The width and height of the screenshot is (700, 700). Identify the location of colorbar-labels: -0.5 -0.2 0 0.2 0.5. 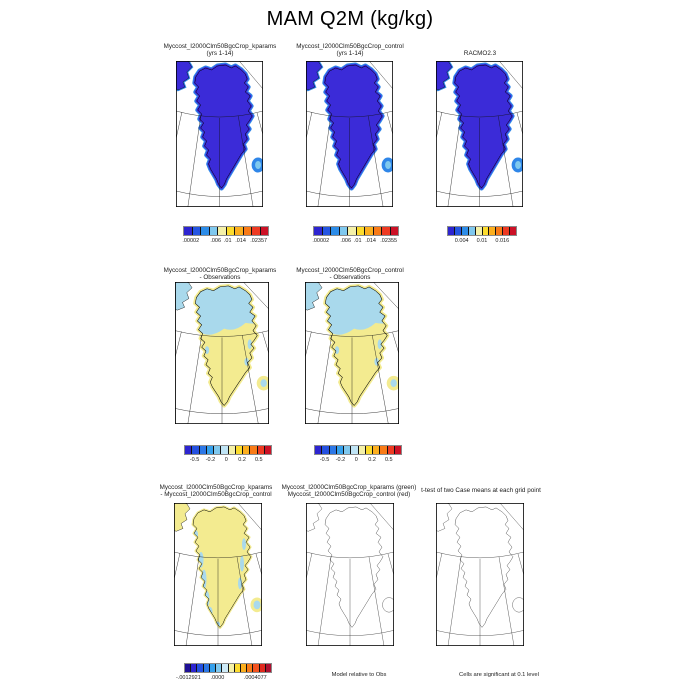
(358, 461).